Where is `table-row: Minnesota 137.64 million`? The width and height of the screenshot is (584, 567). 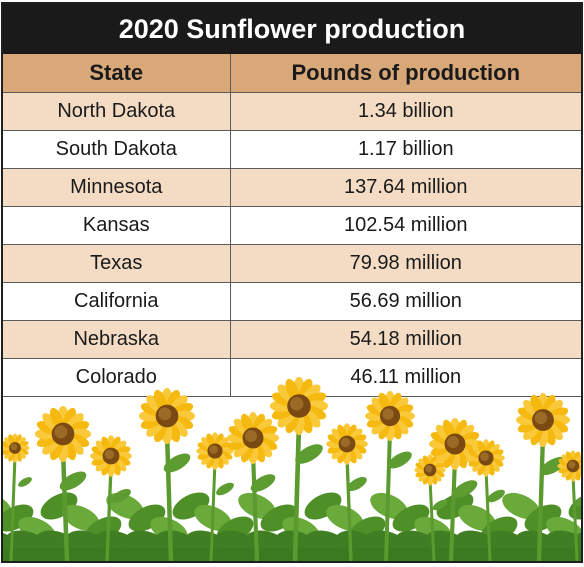 table-row: Minnesota 137.64 million is located at coordinates (292, 187).